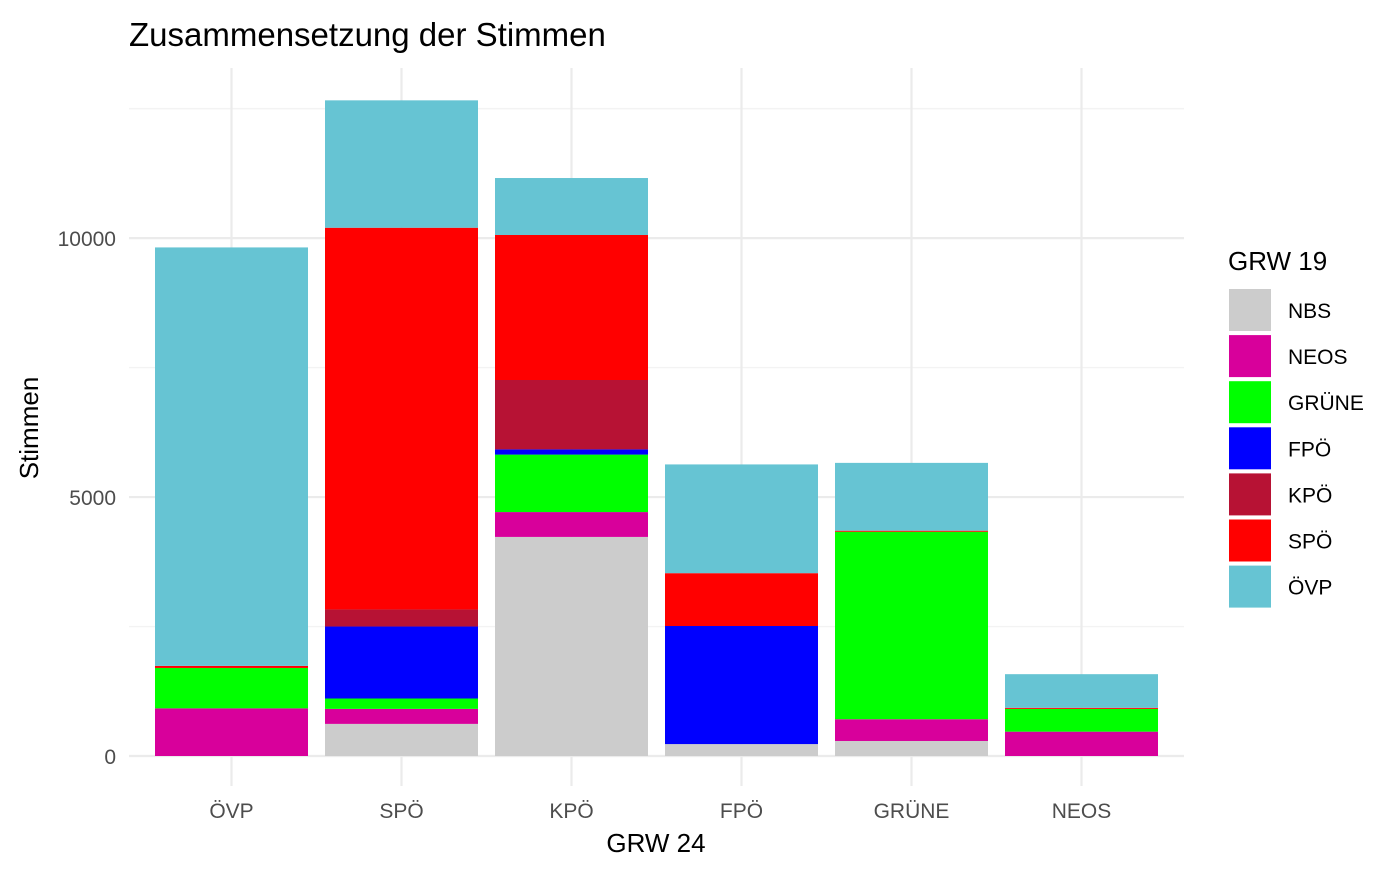  I want to click on y-tick-label: 10000, so click(87, 239).